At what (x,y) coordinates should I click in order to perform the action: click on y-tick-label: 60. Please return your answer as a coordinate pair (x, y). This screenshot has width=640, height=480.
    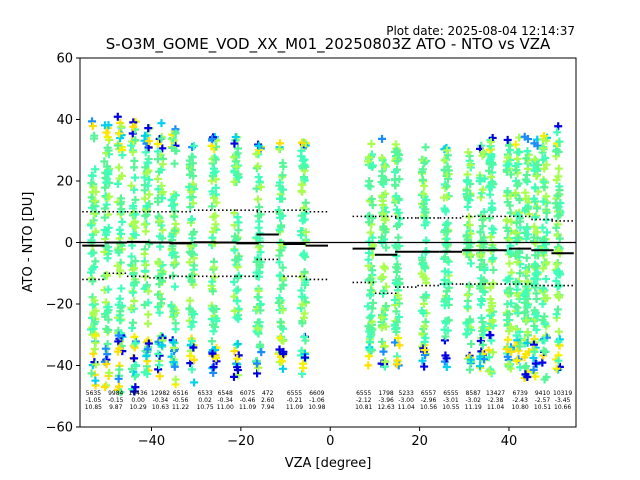
    Looking at the image, I should click on (64, 59).